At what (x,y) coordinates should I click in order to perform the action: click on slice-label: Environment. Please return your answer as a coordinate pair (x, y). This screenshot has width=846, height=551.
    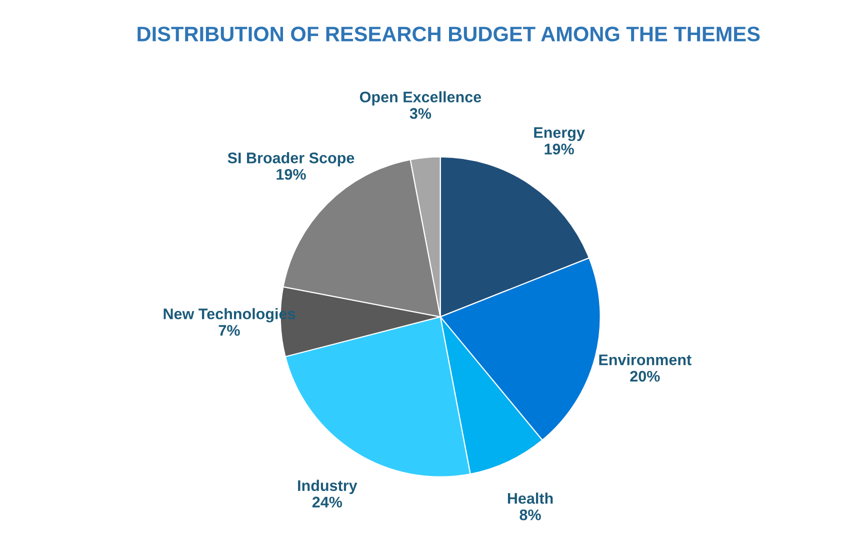
    Looking at the image, I should click on (645, 360).